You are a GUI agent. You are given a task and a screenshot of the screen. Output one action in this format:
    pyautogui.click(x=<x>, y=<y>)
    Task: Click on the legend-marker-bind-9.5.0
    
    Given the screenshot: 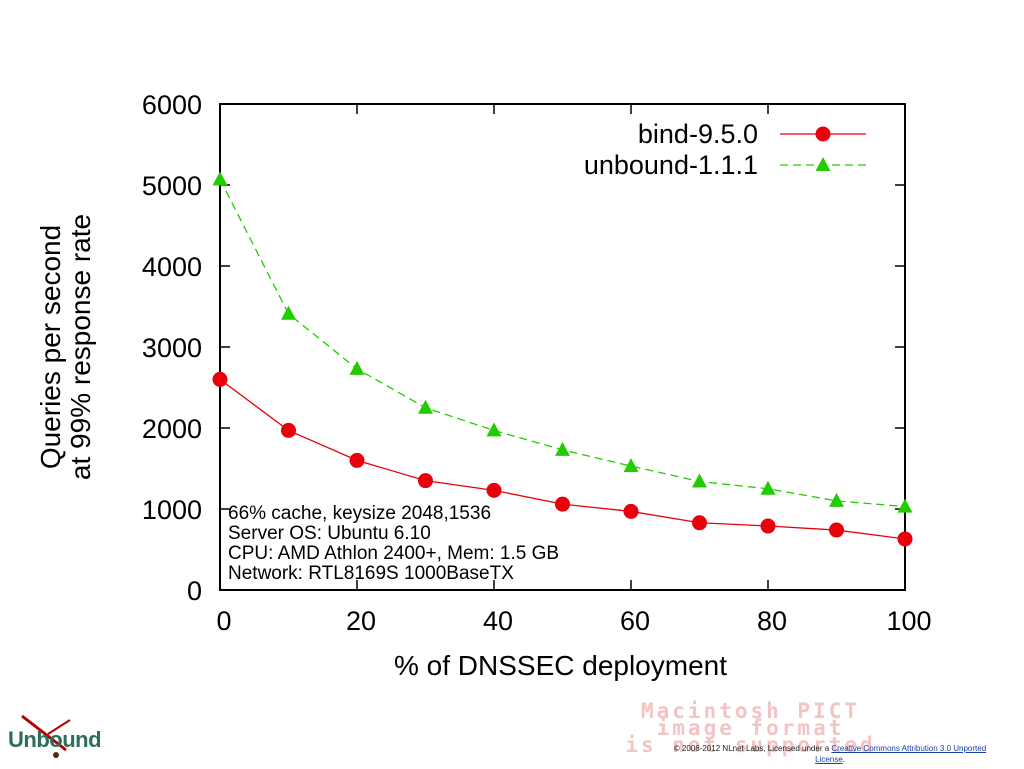 What is the action you would take?
    pyautogui.click(x=823, y=134)
    